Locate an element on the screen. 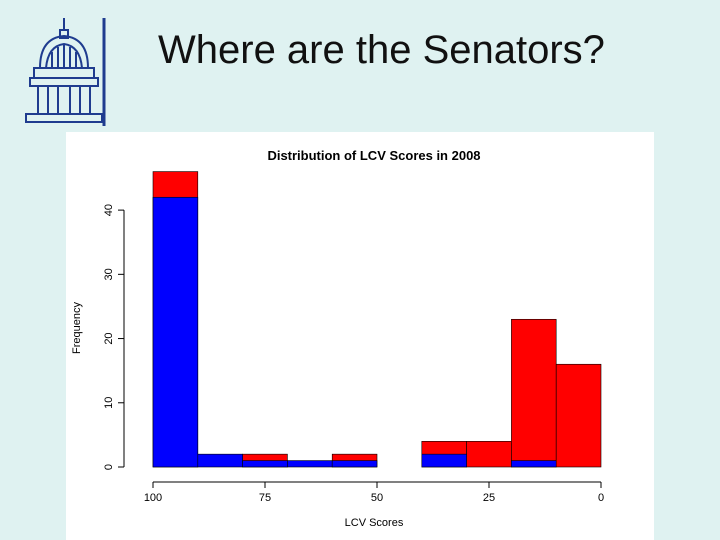 This screenshot has height=540, width=720. capitol-logo is located at coordinates (65, 72).